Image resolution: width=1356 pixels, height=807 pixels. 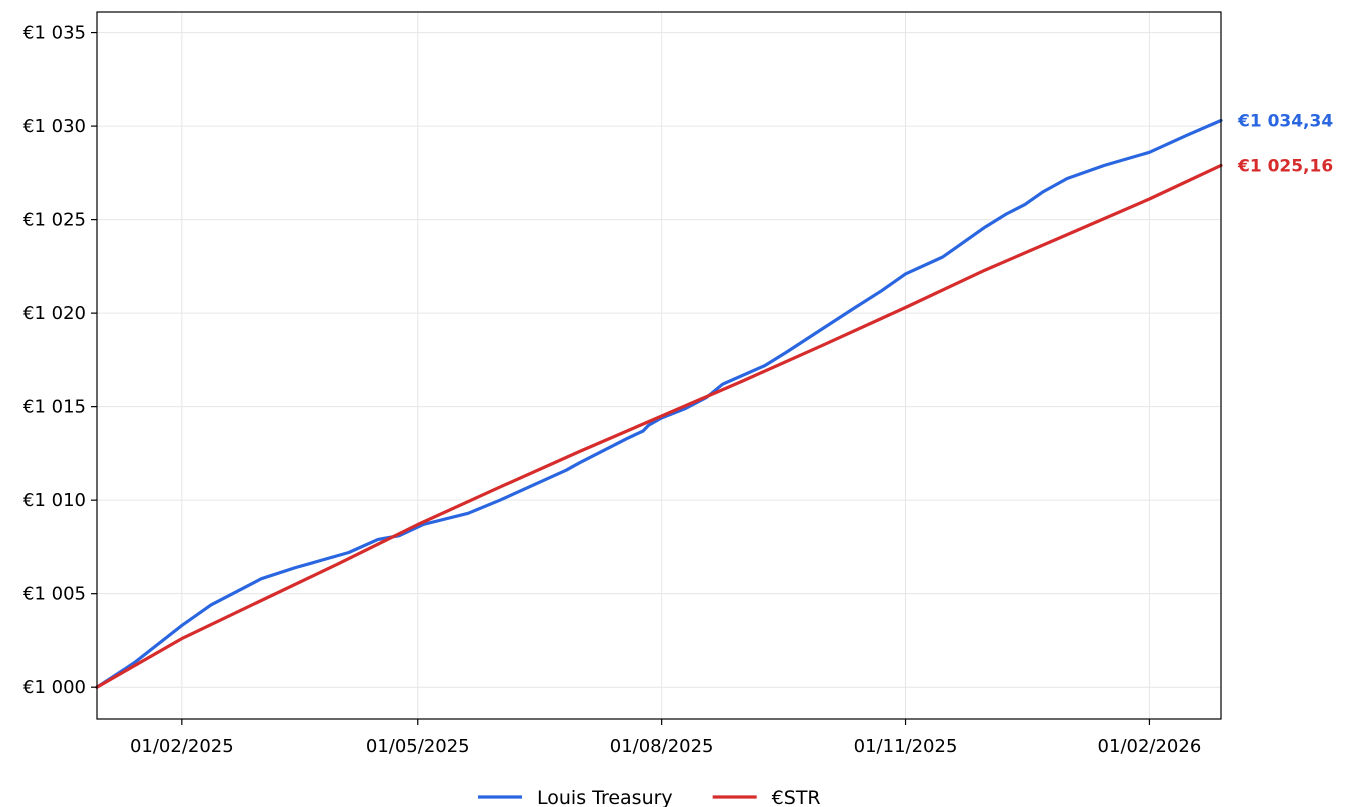 What do you see at coordinates (1150, 746) in the screenshot?
I see `x-tick-label: 01/02/2026` at bounding box center [1150, 746].